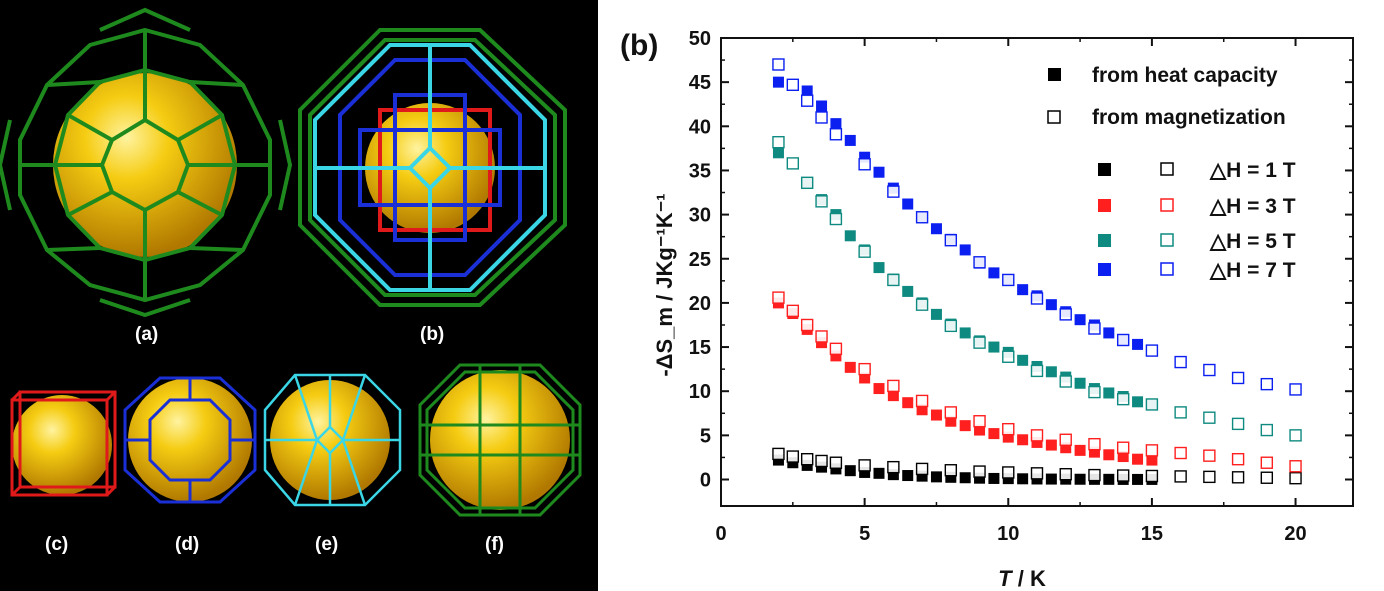 The width and height of the screenshot is (1384, 591). Describe the element at coordinates (958, 213) in the screenshot. I see `series-7T-filled` at that location.